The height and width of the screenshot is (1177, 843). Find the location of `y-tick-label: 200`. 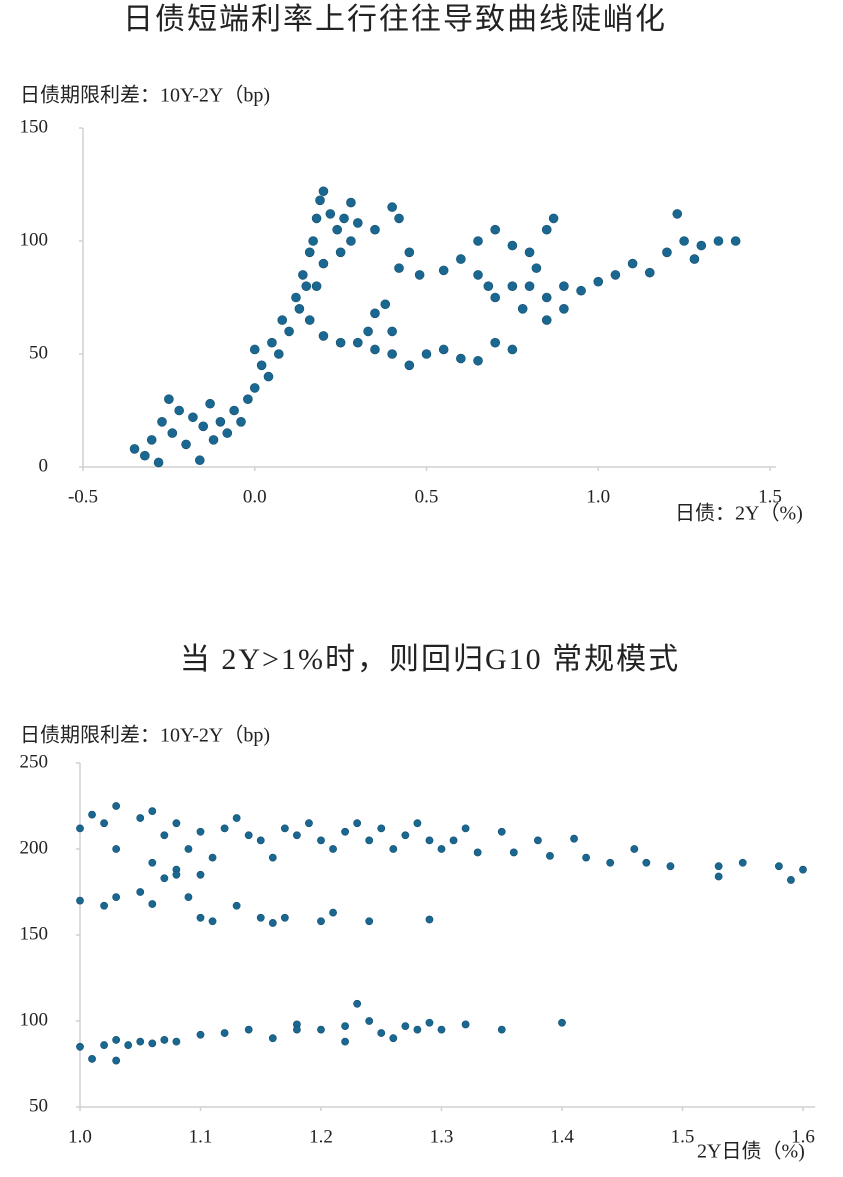

y-tick-label: 200 is located at coordinates (34, 847).